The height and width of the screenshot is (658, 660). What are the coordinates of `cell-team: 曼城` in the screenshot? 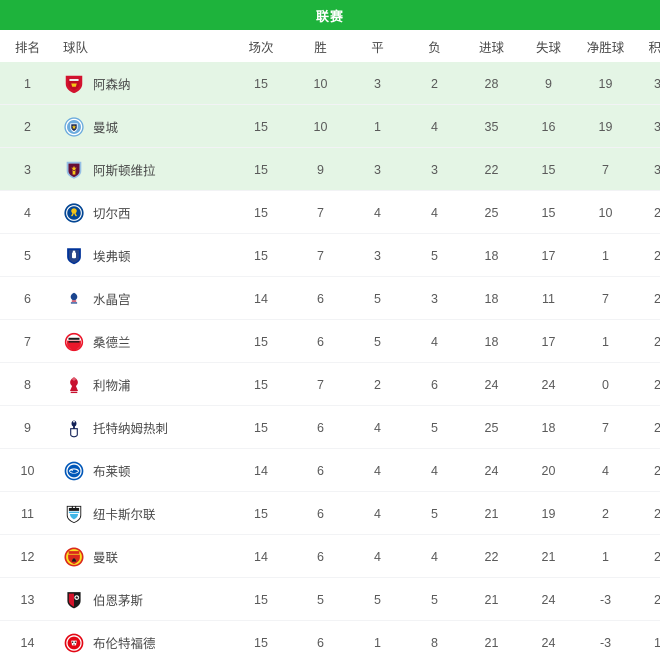 It's located at (142, 127).